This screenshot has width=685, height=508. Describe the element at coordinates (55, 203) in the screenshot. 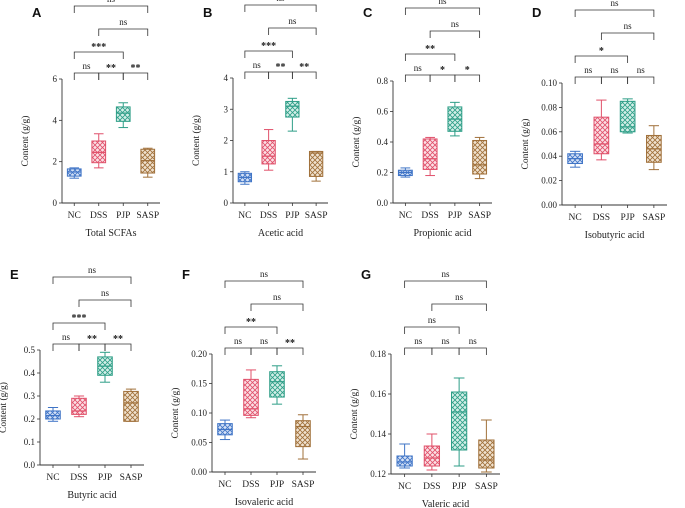

I see `y-tick-label: 0` at that location.